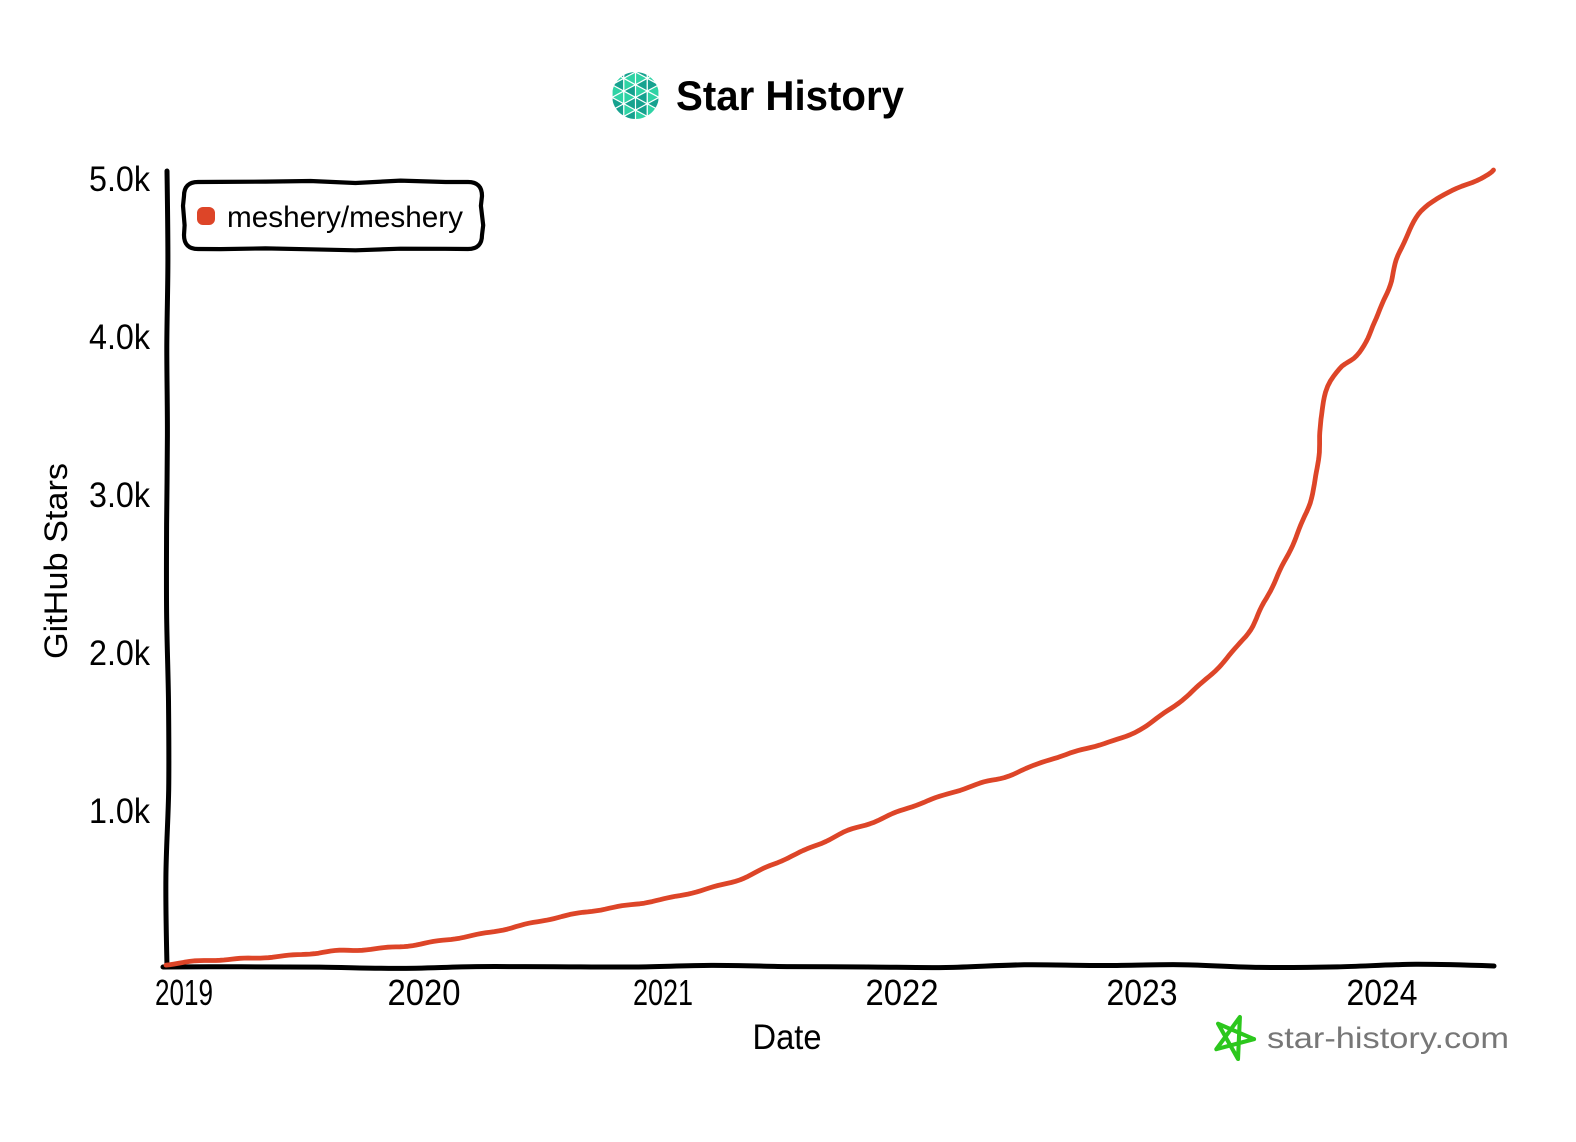 This screenshot has width=1576, height=1142. Describe the element at coordinates (787, 1037) in the screenshot. I see `svg-text: Date` at that location.